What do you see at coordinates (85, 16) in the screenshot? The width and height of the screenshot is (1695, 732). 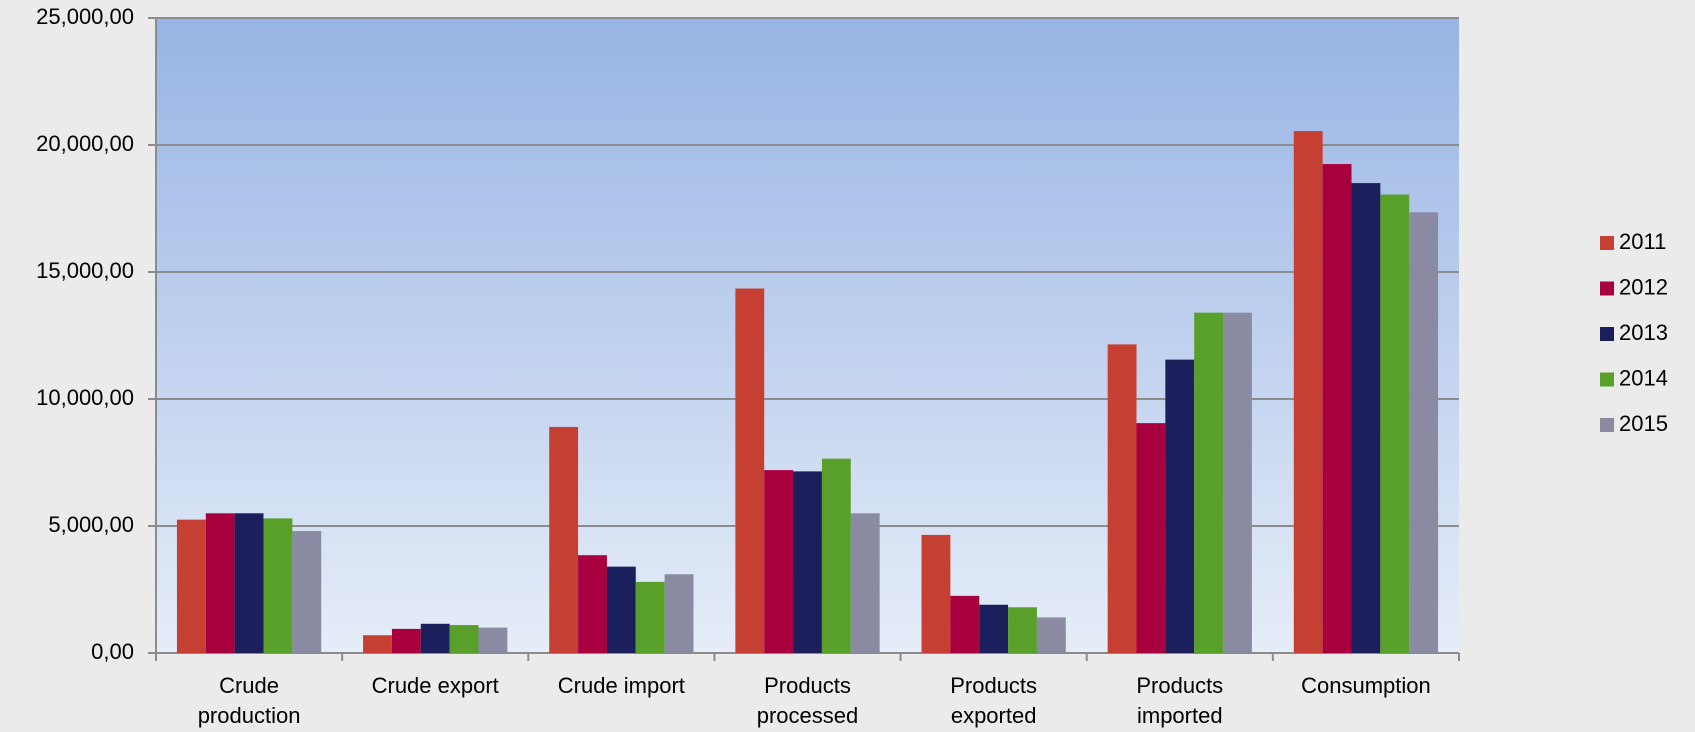 I see `y-tick-label: 25,000,00` at bounding box center [85, 16].